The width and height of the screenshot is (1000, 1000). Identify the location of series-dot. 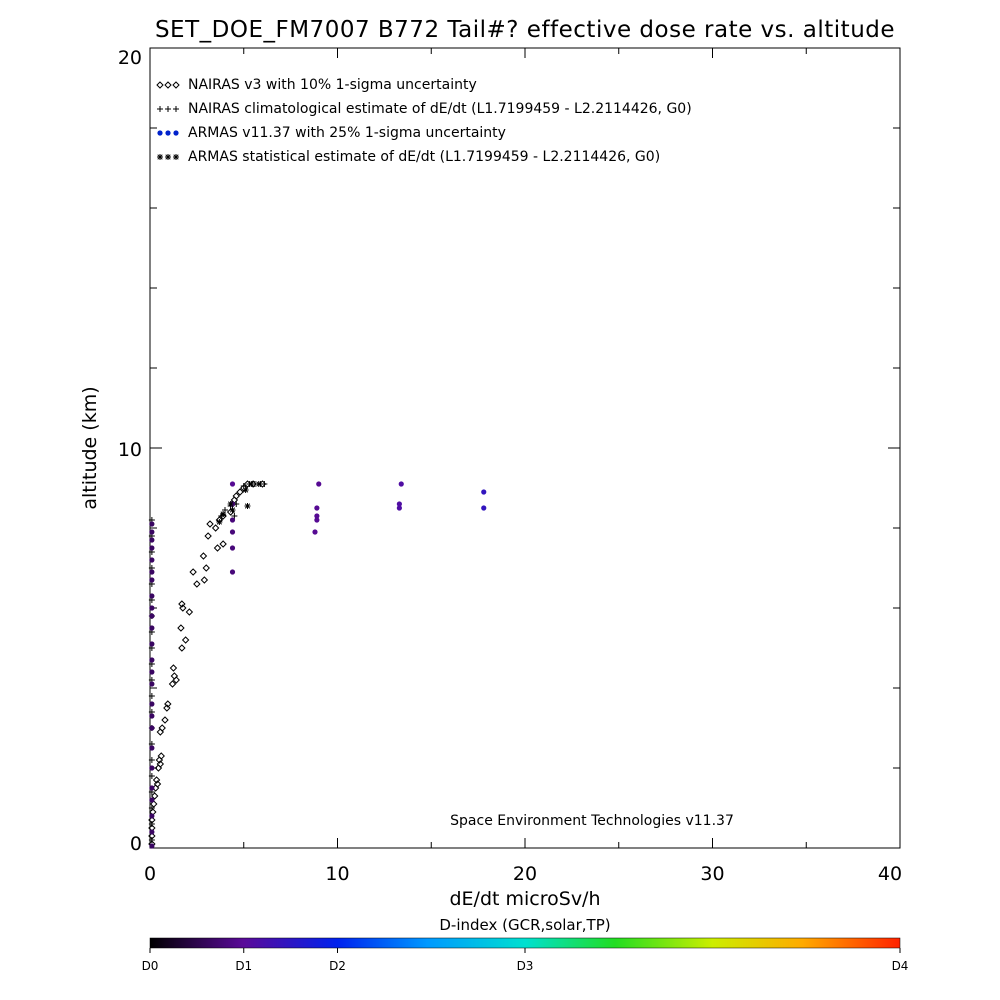
(318, 665).